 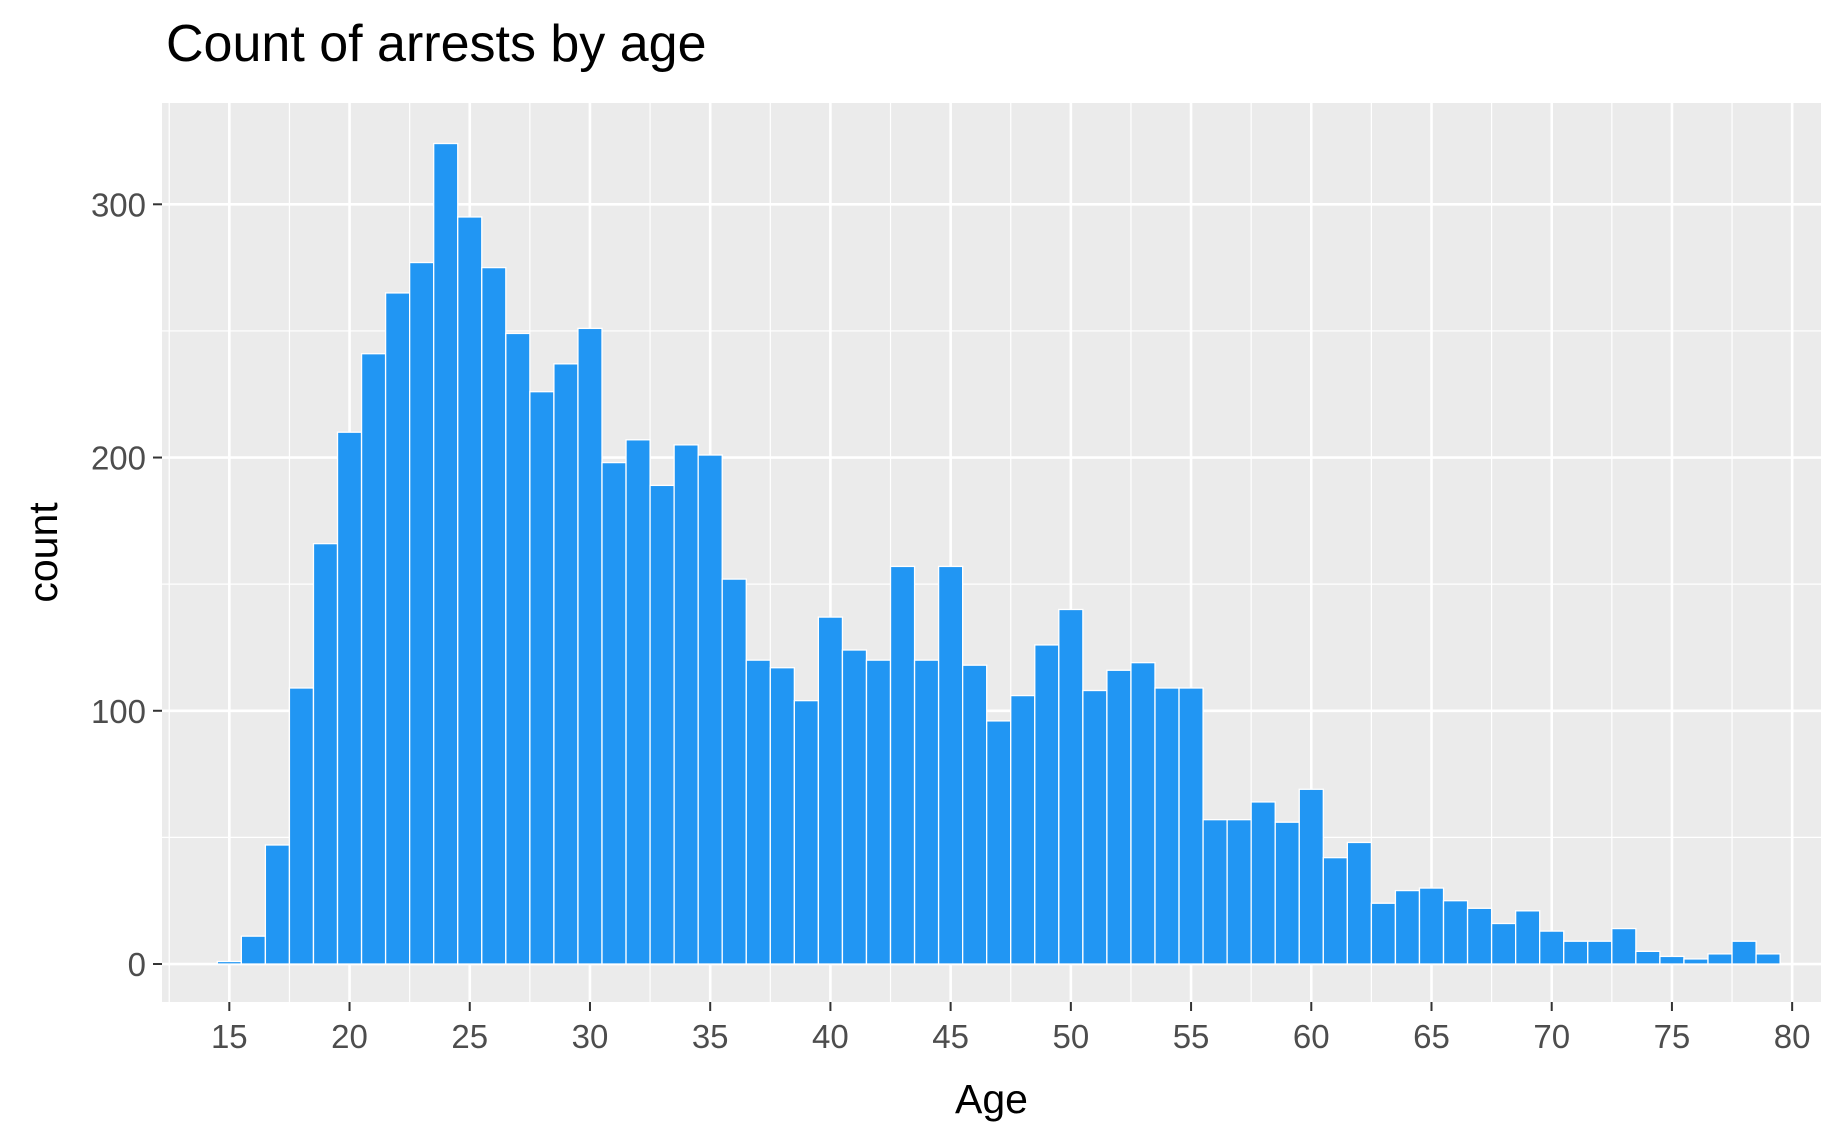 I want to click on x-tick-label: 75, so click(x=1672, y=1036).